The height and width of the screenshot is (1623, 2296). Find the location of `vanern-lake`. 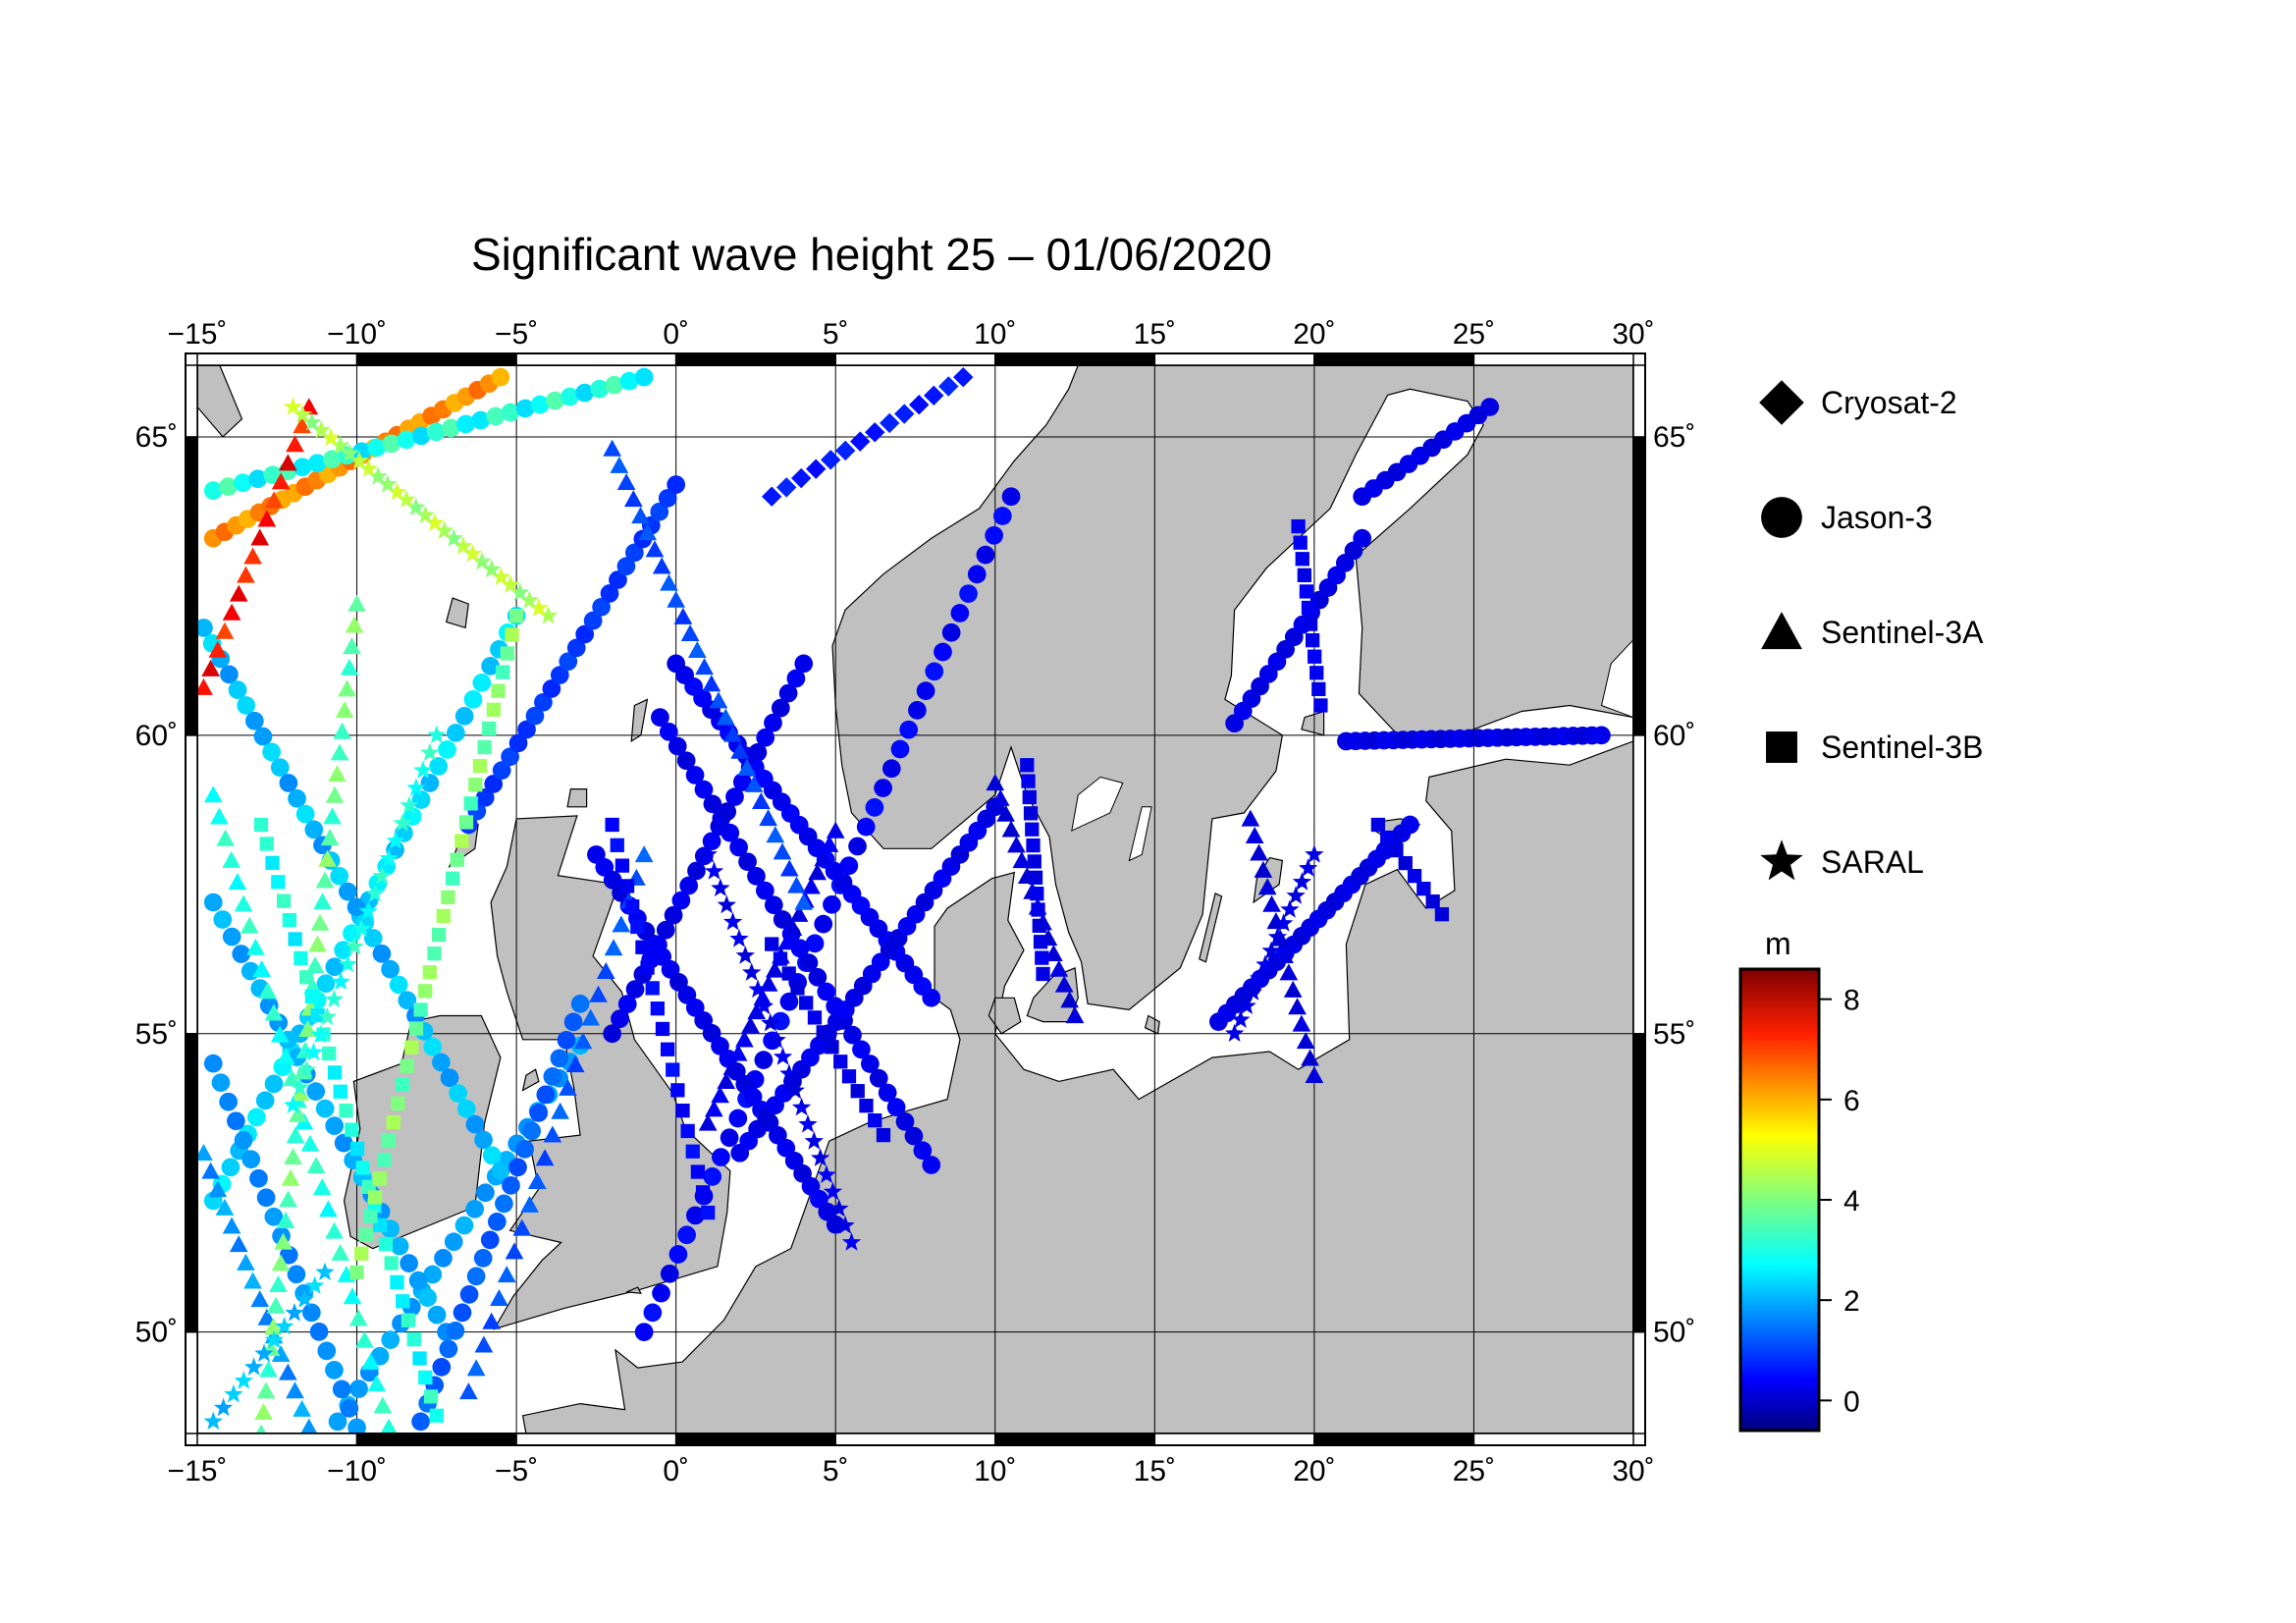

vanern-lake is located at coordinates (1097, 804).